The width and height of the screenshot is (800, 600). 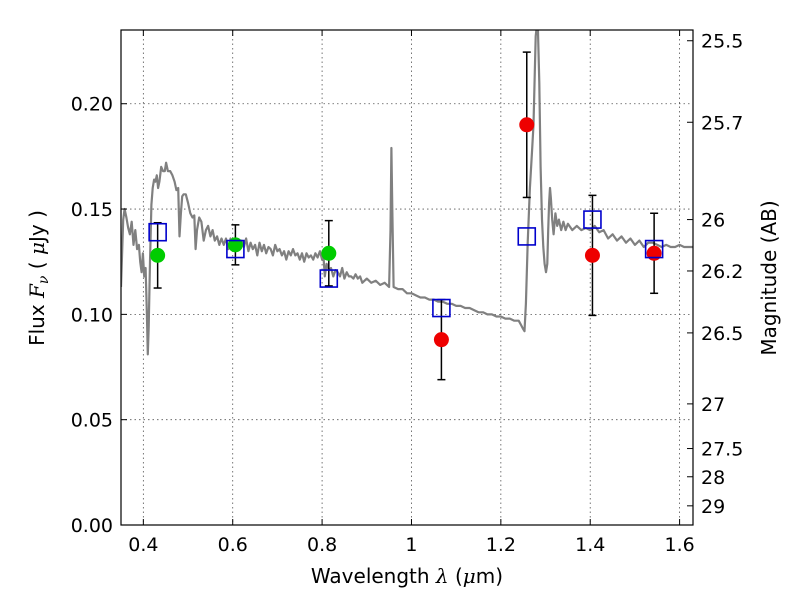 What do you see at coordinates (92, 526) in the screenshot?
I see `y-tick-label: 0.00` at bounding box center [92, 526].